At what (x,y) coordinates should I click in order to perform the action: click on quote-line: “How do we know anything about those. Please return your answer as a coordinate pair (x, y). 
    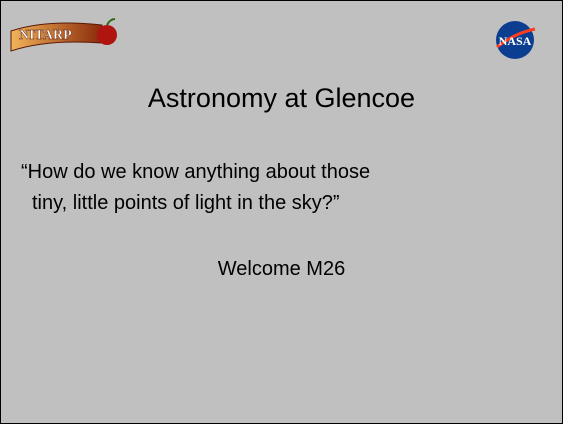
    Looking at the image, I should click on (196, 172).